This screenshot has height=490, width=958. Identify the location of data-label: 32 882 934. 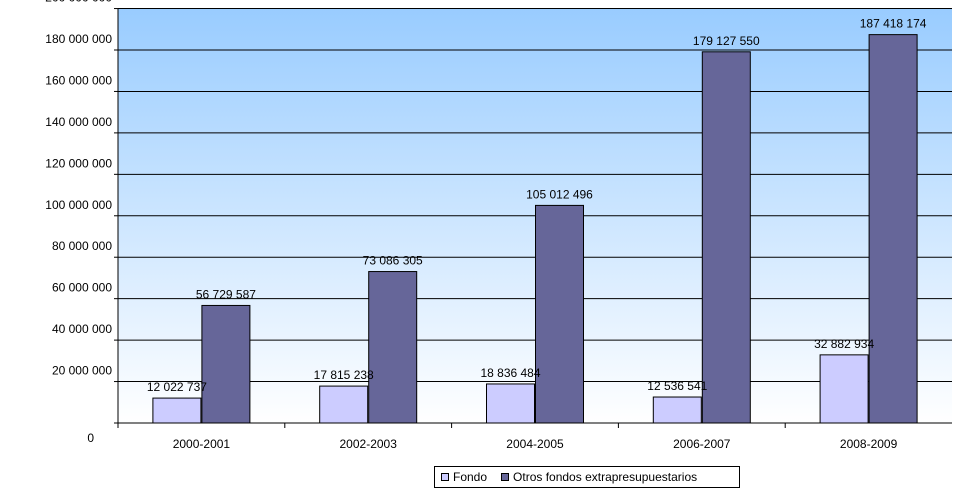
(844, 344).